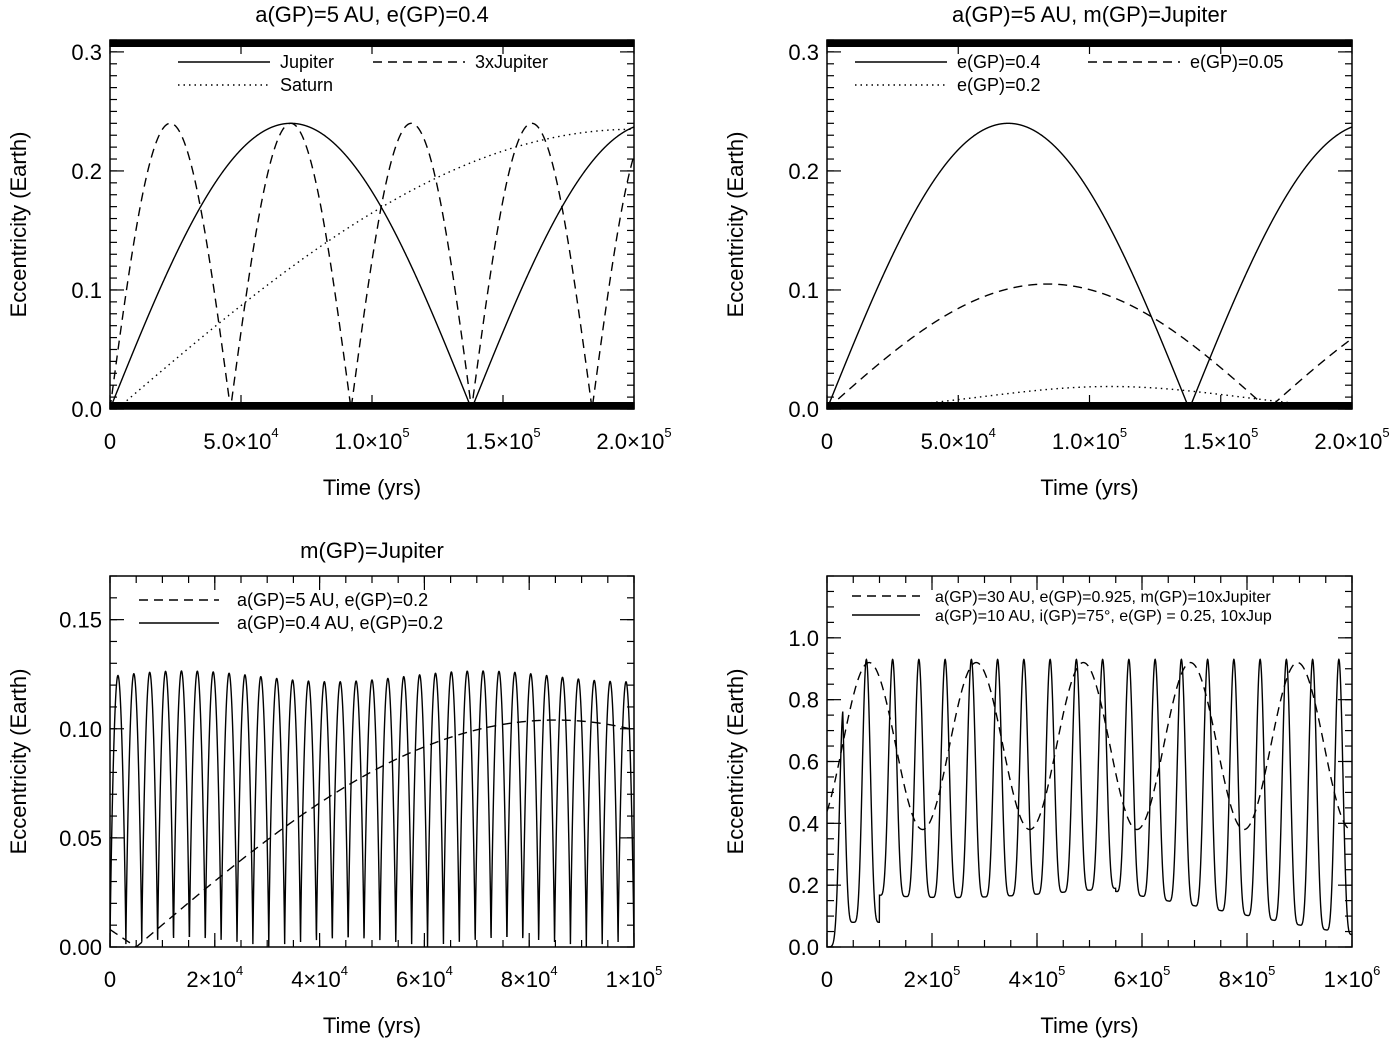 The height and width of the screenshot is (1039, 1400). Describe the element at coordinates (372, 224) in the screenshot. I see `plot-frame` at that location.